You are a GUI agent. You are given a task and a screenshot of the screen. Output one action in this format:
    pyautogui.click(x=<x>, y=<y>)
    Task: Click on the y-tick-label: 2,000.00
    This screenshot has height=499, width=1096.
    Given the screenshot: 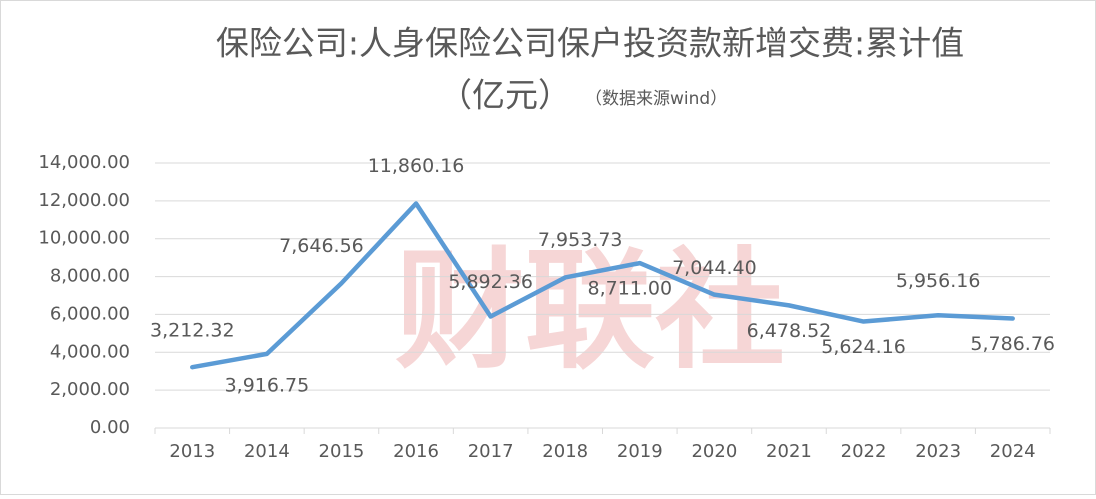 What is the action you would take?
    pyautogui.click(x=90, y=389)
    